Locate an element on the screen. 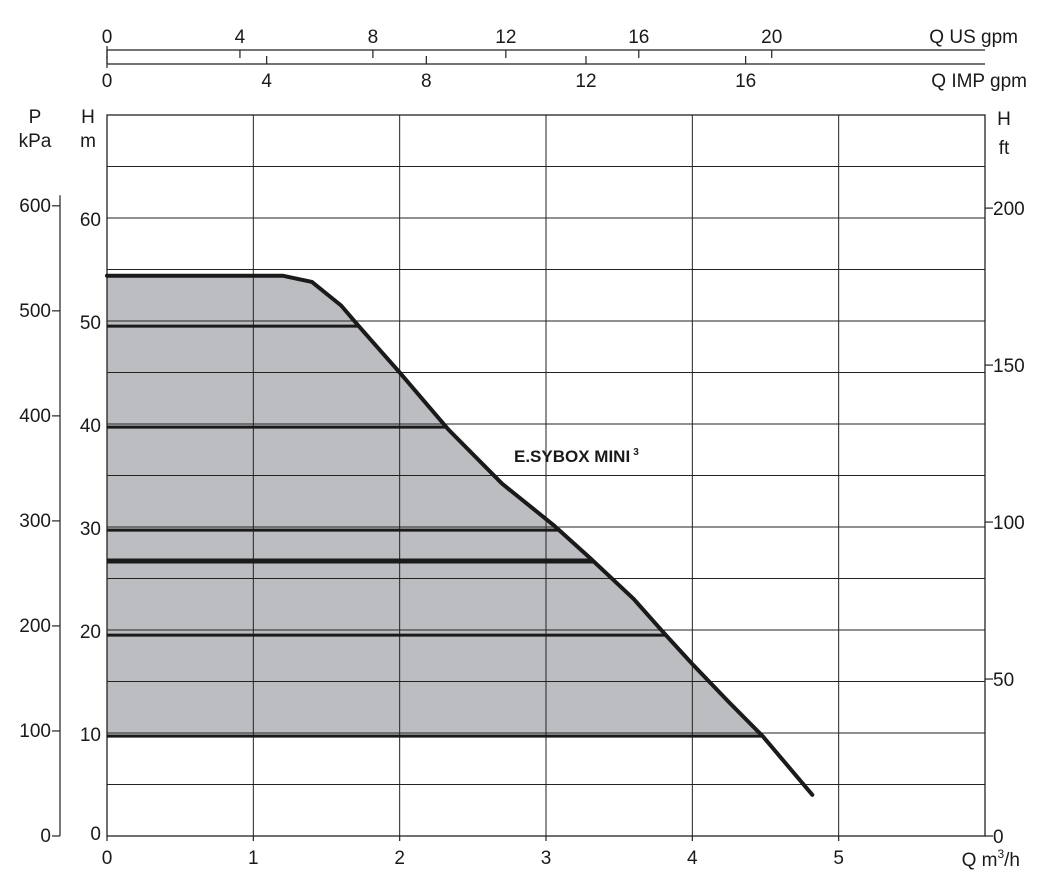  us-gpm-axis-label: Q US gpm is located at coordinates (973, 37).